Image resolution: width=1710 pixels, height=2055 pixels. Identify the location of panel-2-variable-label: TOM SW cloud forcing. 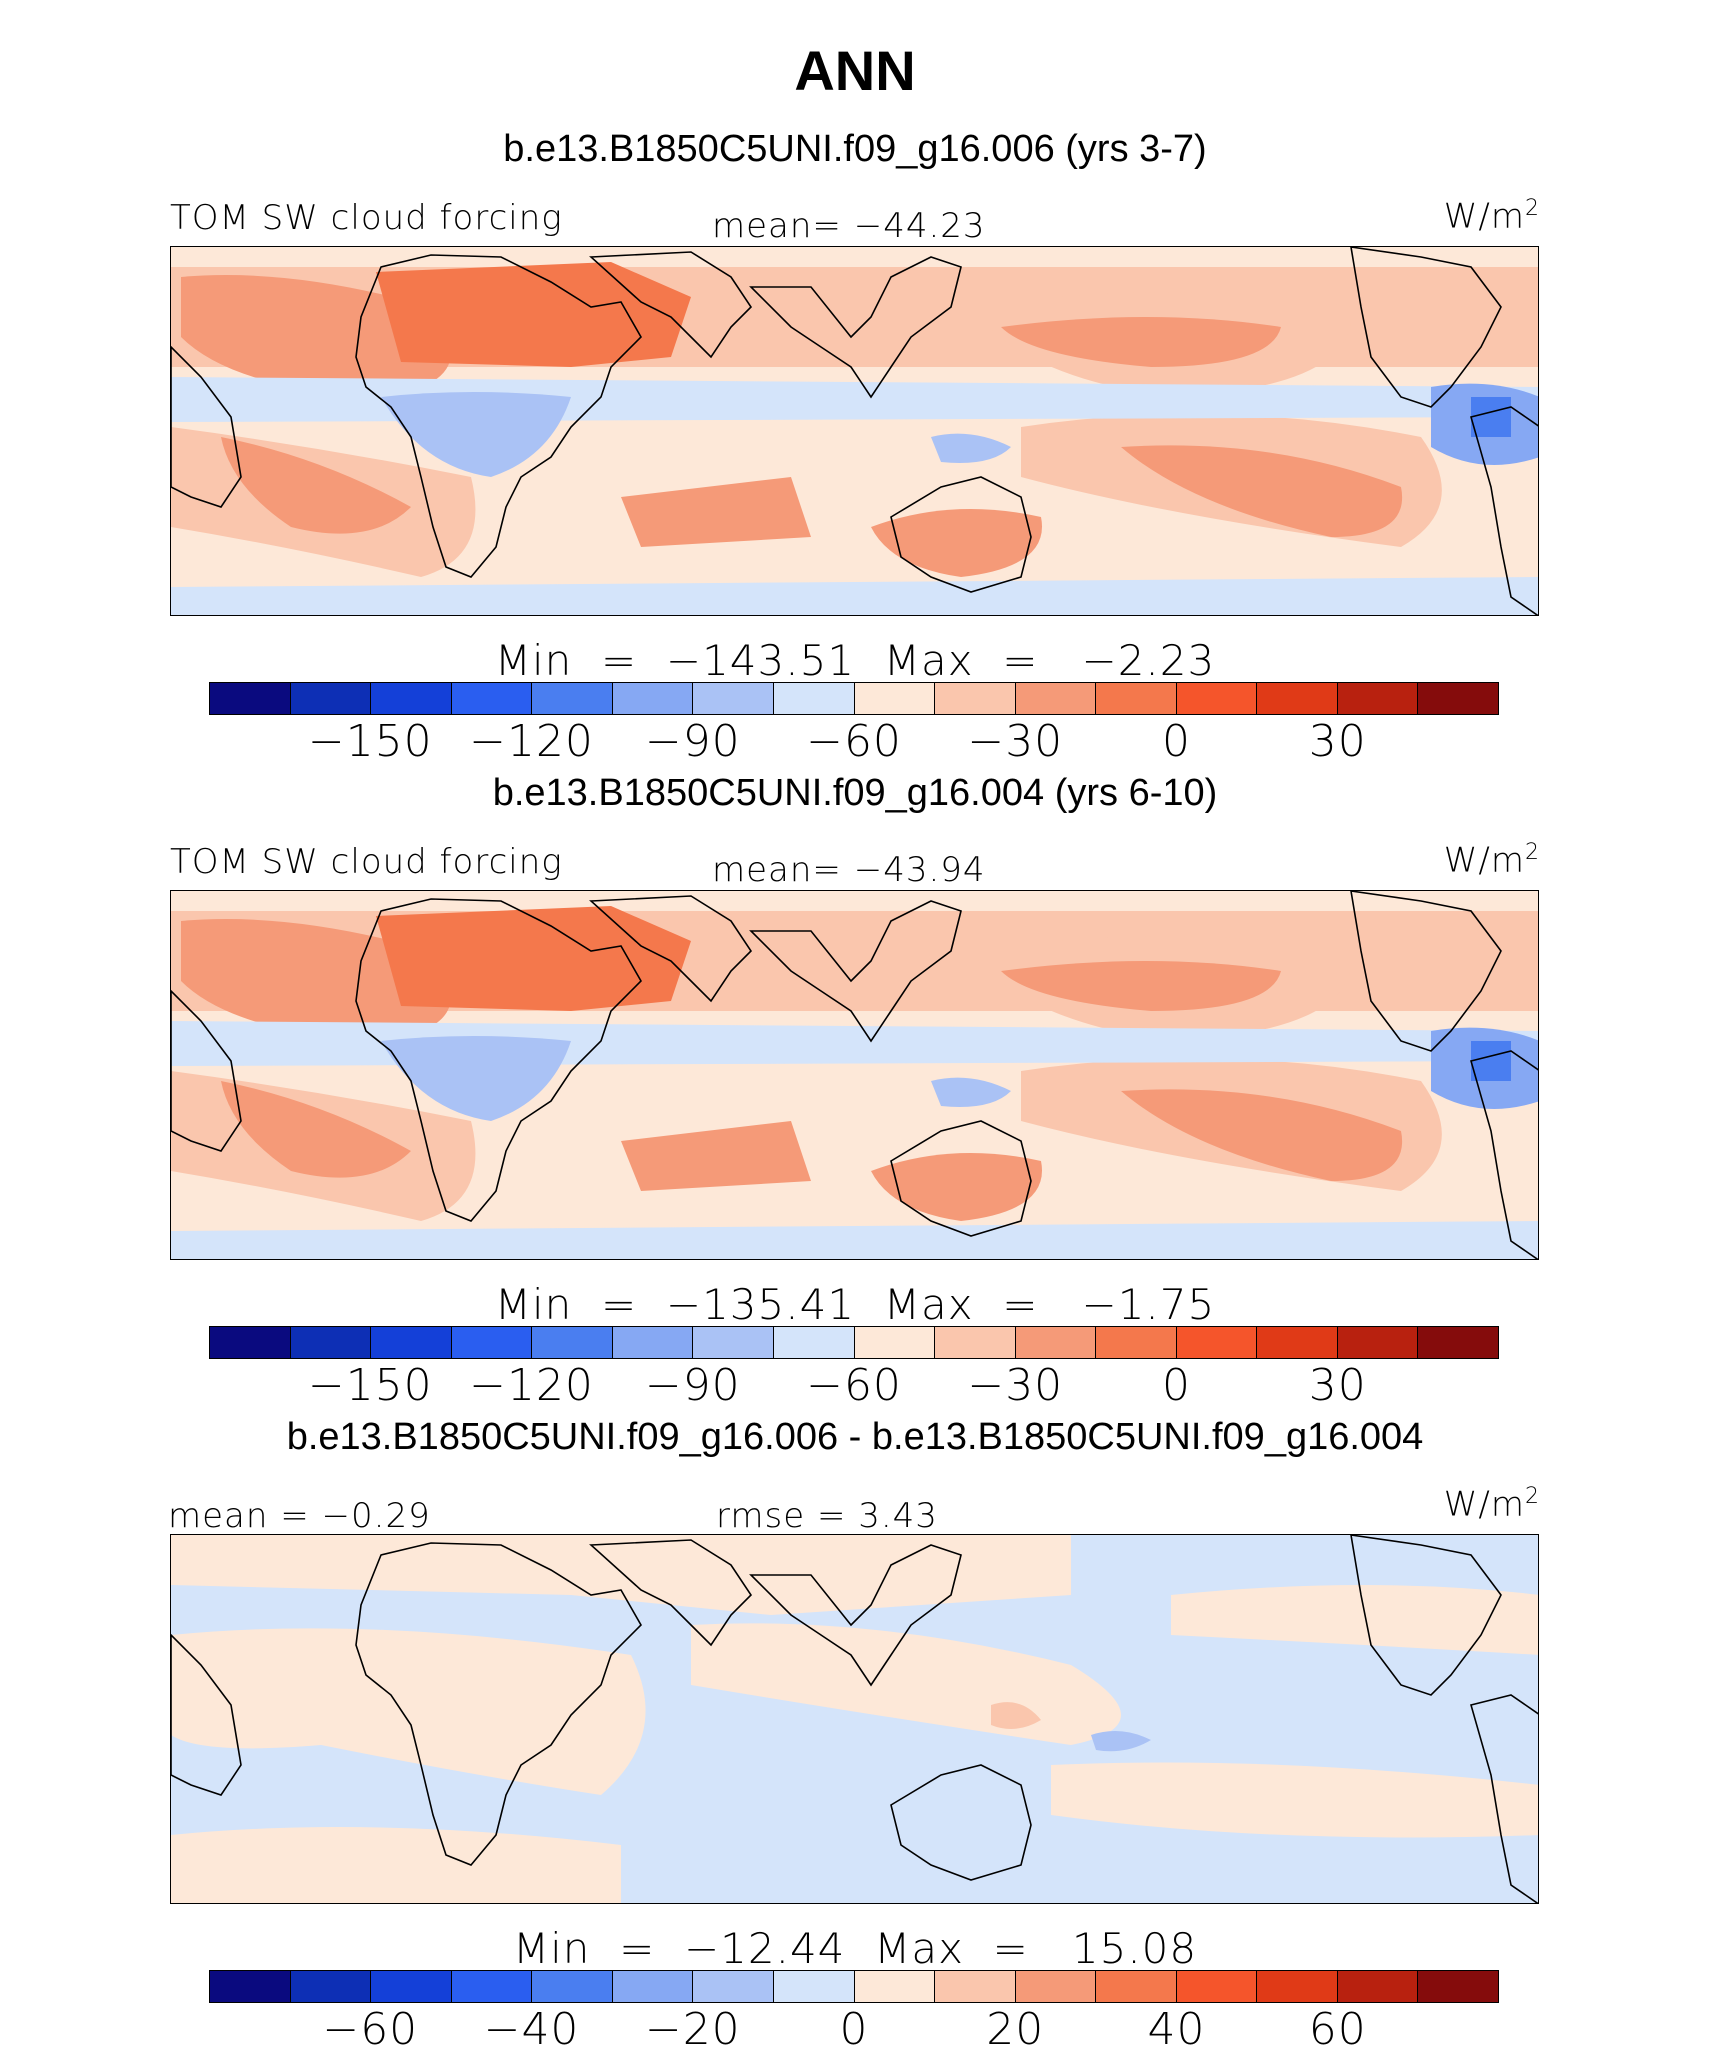
(366, 862).